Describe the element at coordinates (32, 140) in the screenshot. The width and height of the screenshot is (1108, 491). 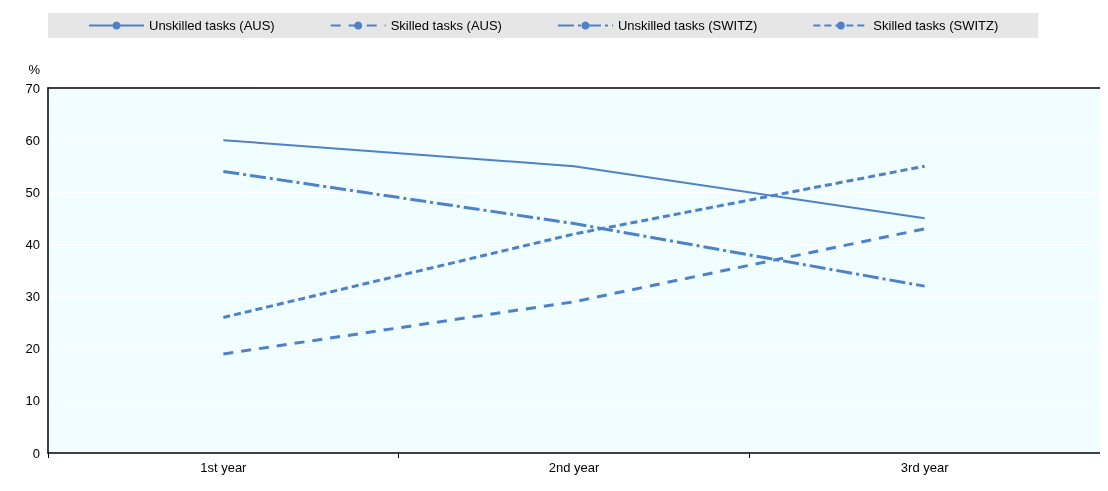
I see `y-tick-label: 60` at that location.